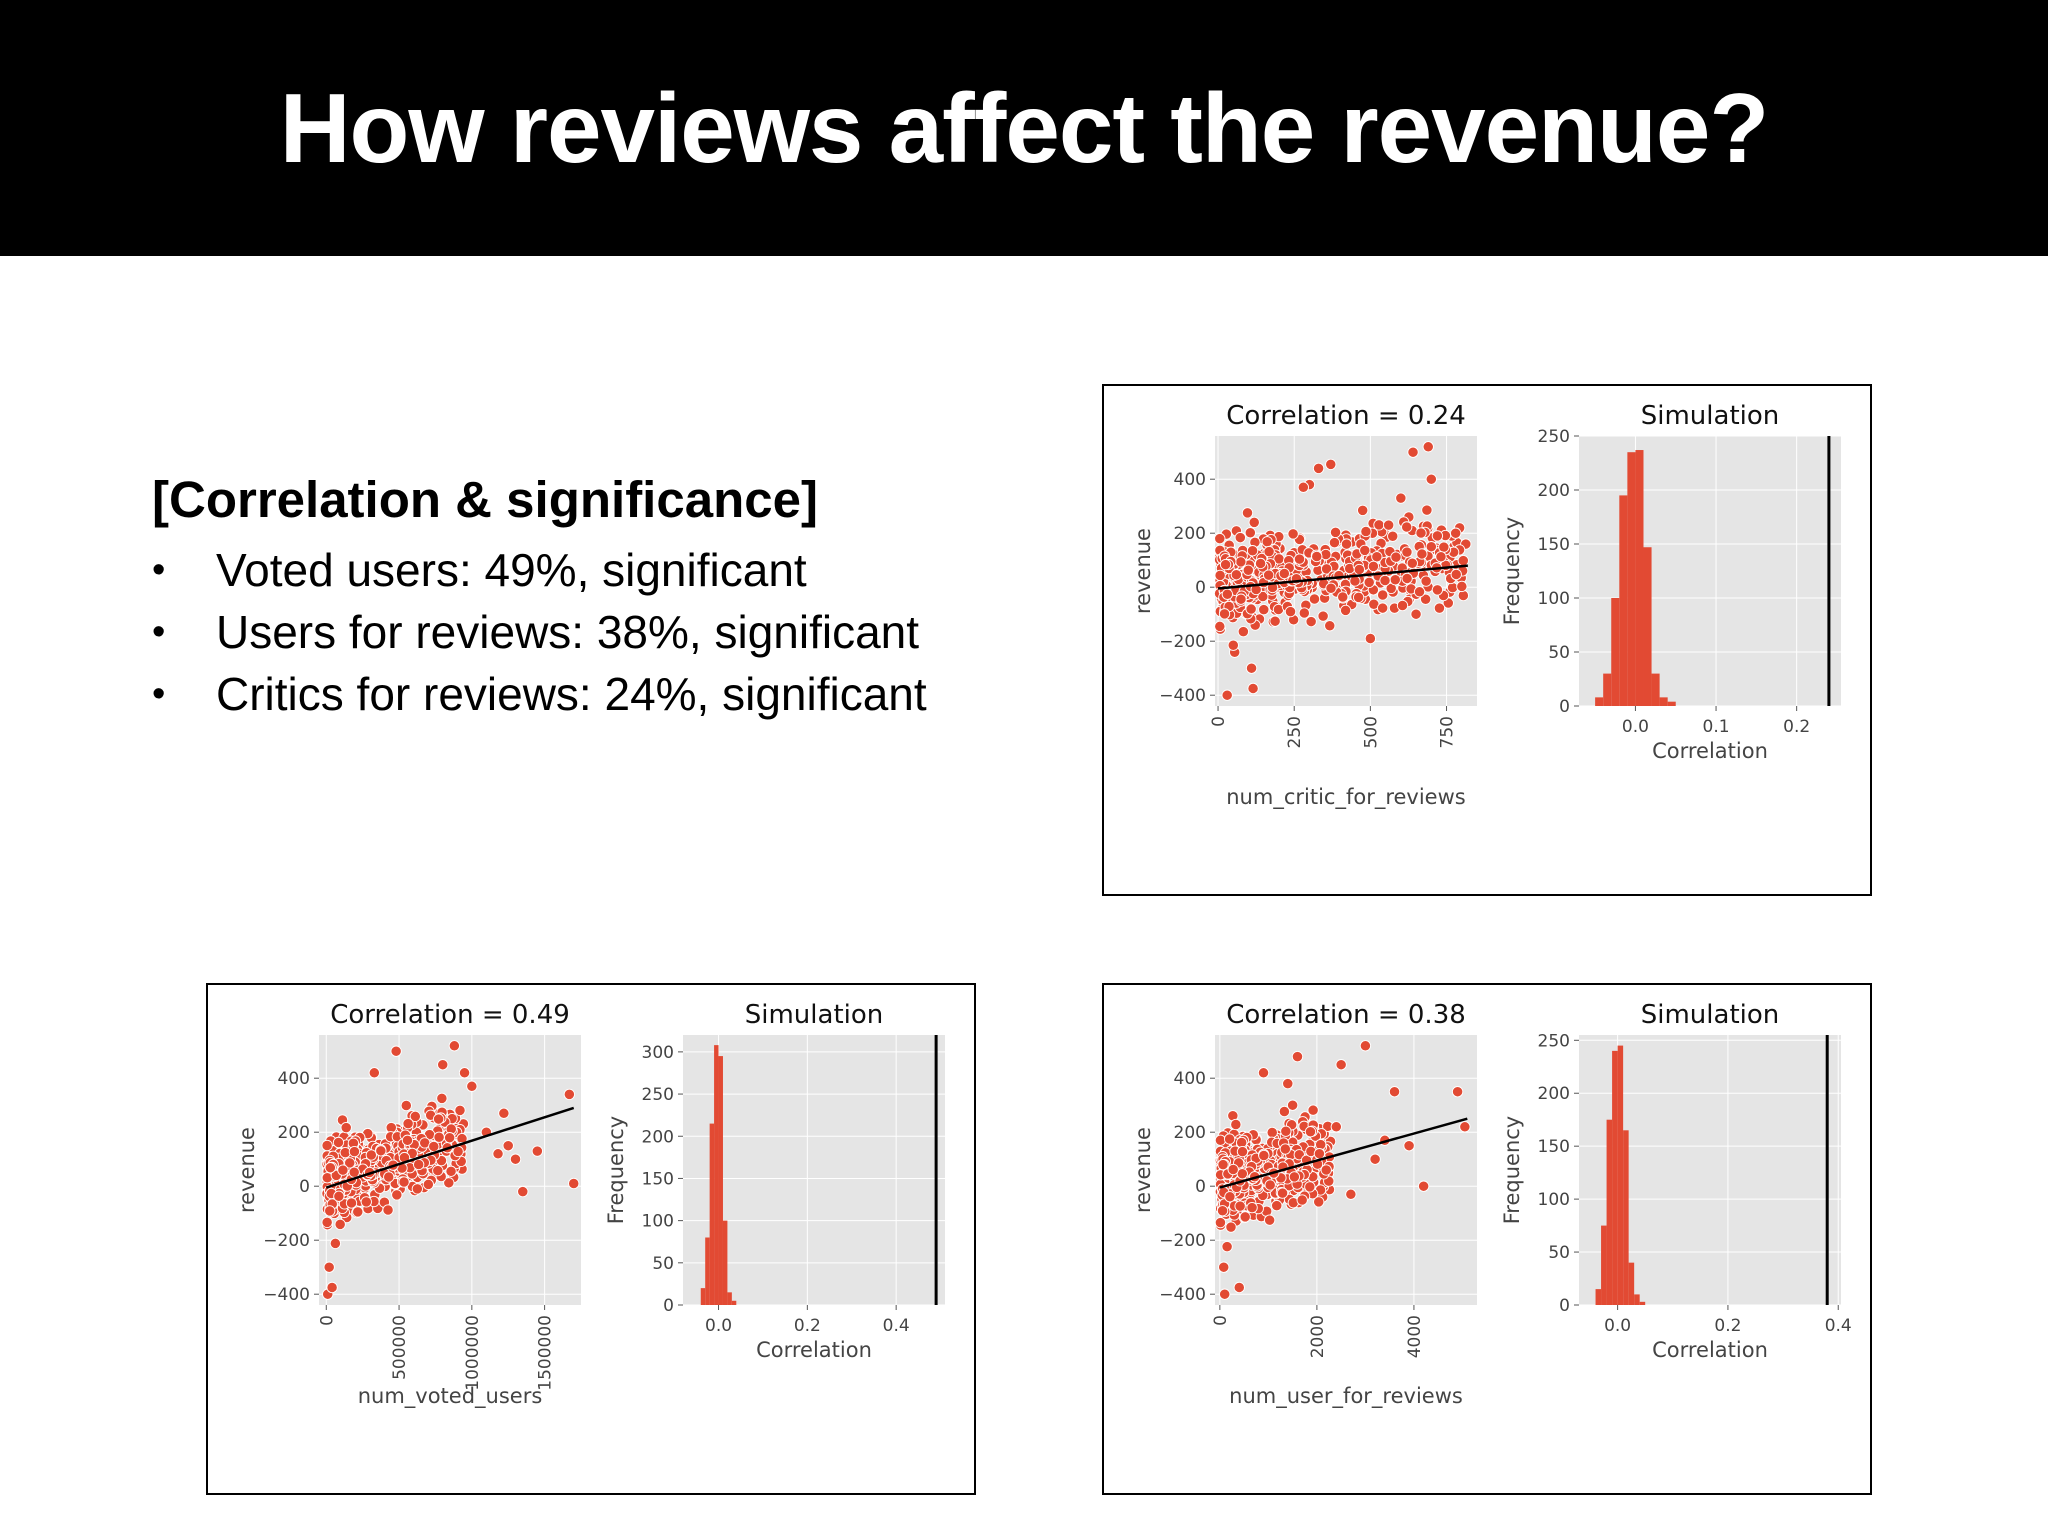 The height and width of the screenshot is (1536, 2048). I want to click on x-axis-label: Correlation, so click(1710, 1350).